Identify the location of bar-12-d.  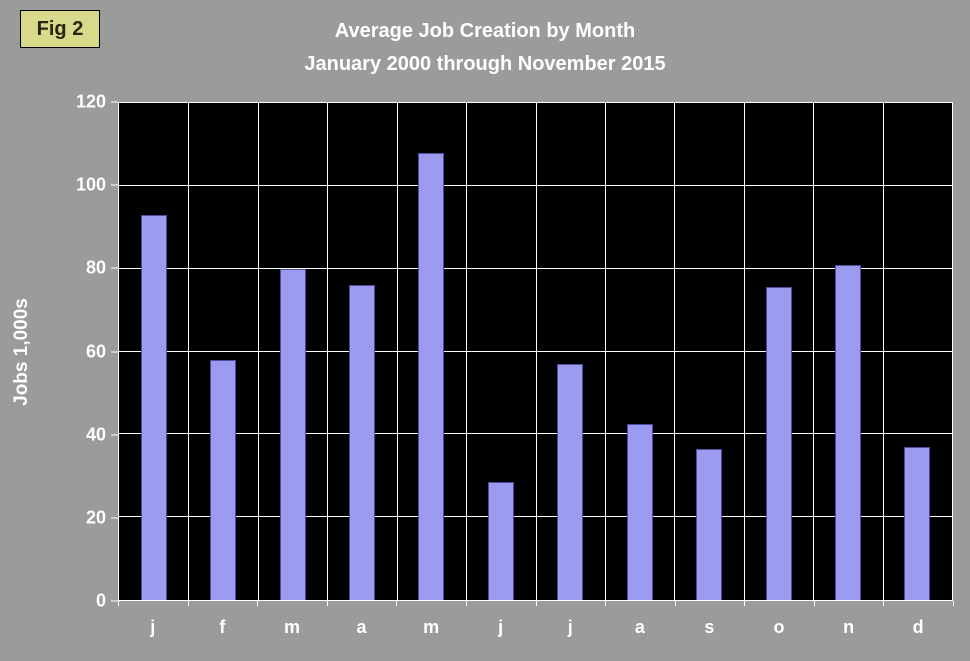
(917, 523).